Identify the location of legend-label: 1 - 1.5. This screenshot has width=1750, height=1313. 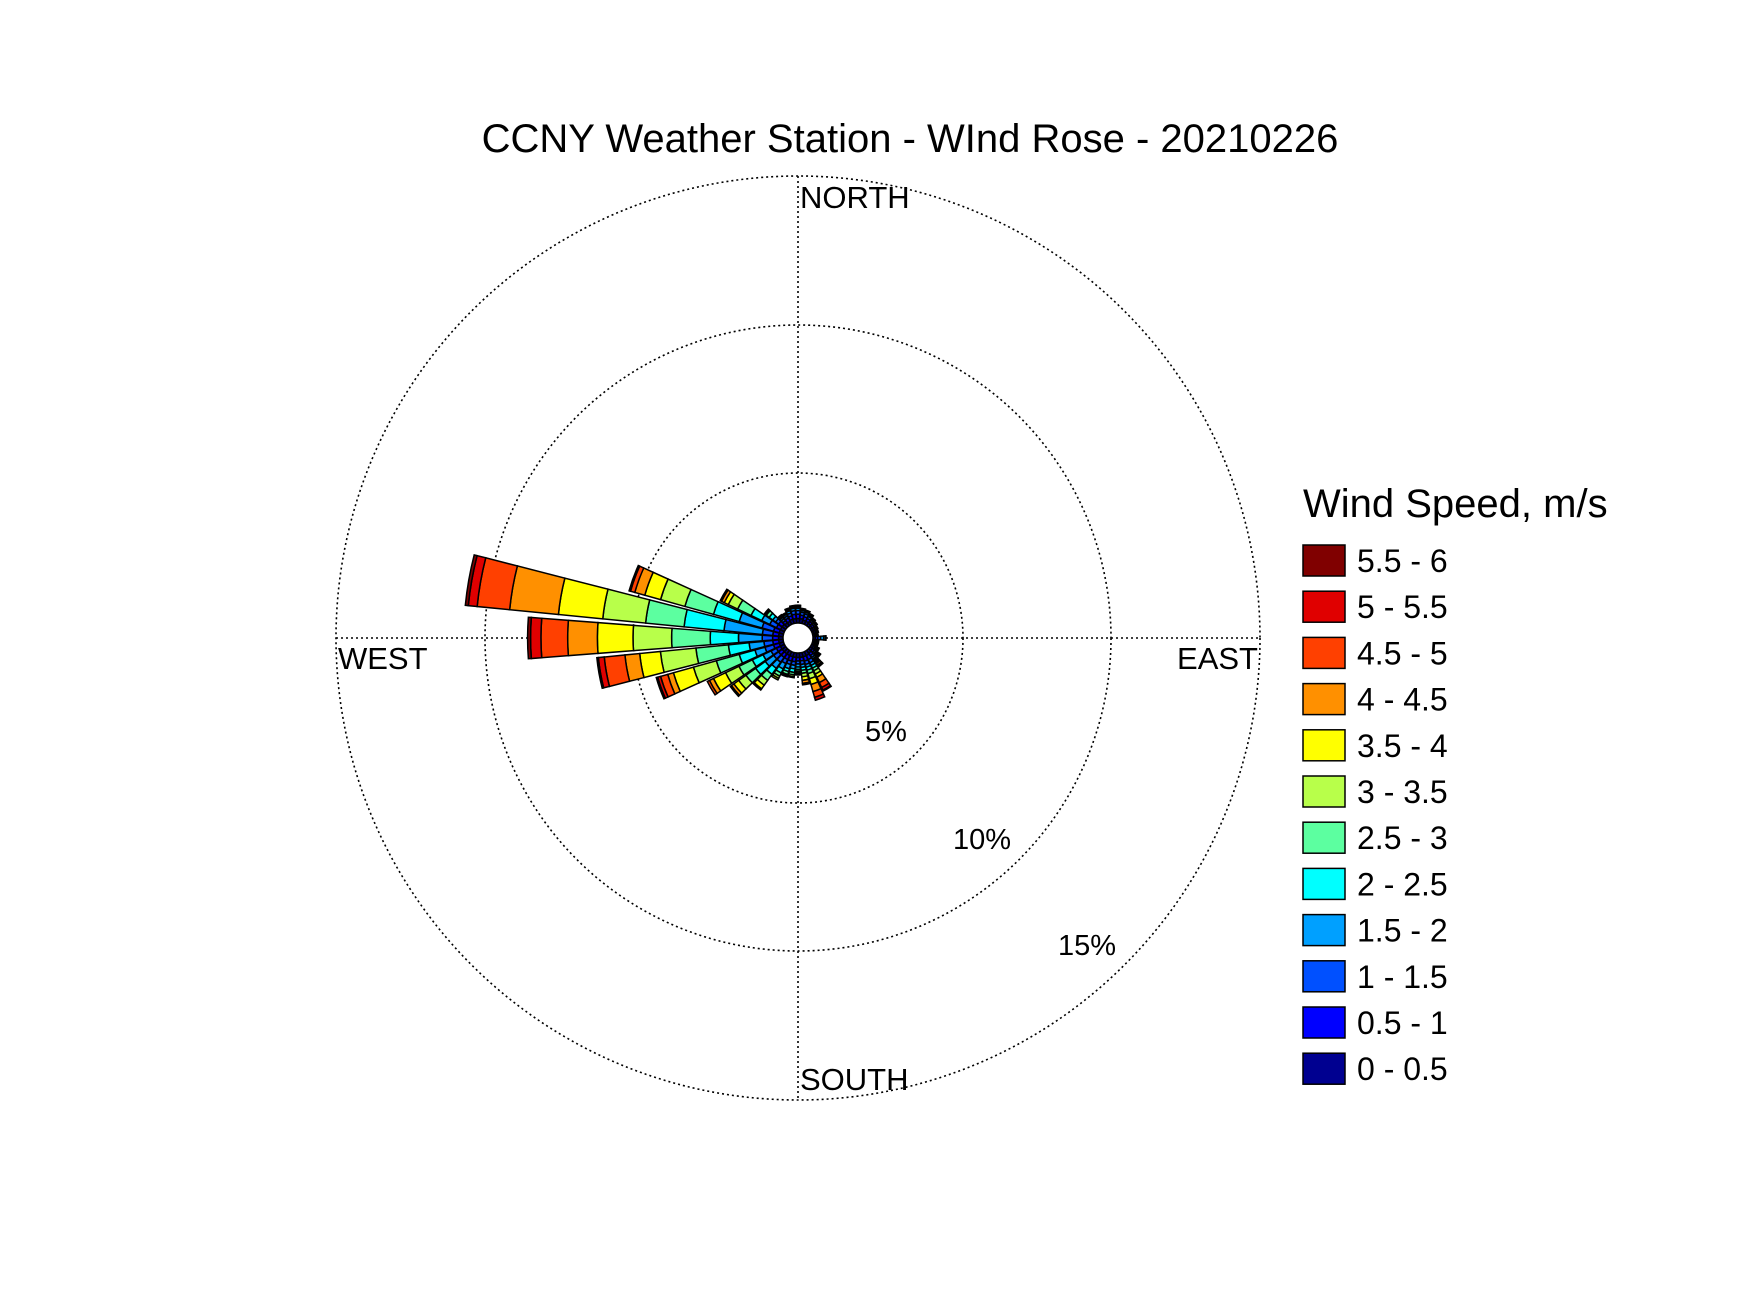
(1402, 977).